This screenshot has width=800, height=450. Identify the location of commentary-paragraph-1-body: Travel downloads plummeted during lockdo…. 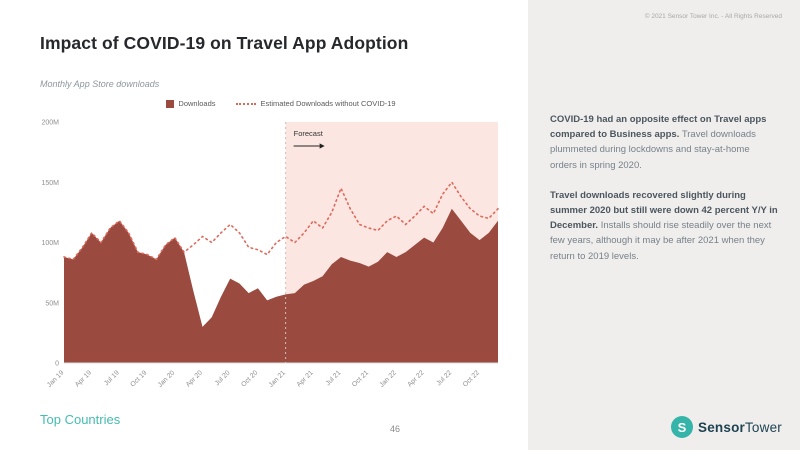
(653, 150).